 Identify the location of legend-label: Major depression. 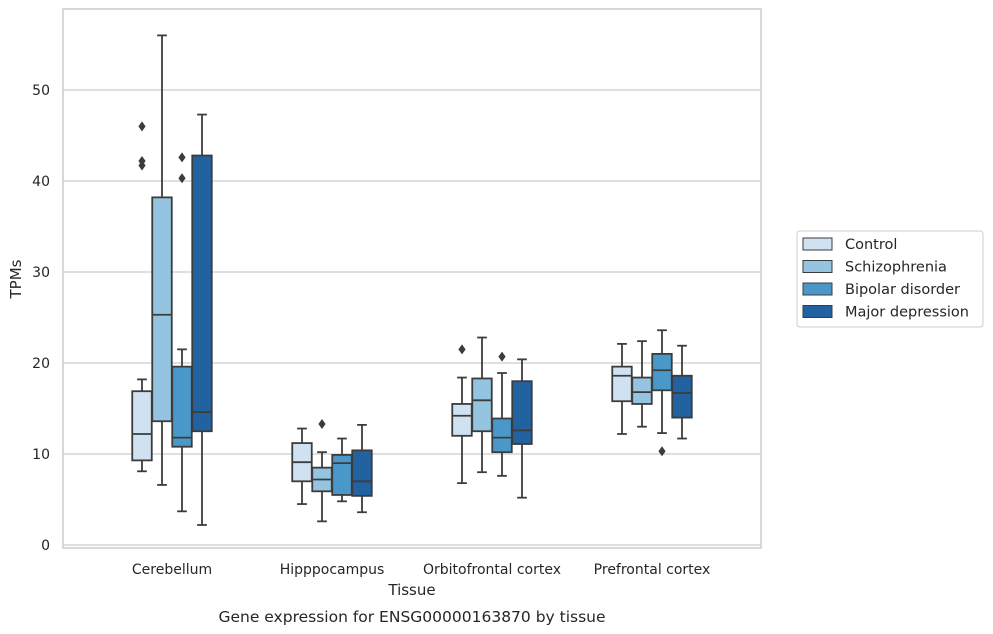
(907, 313).